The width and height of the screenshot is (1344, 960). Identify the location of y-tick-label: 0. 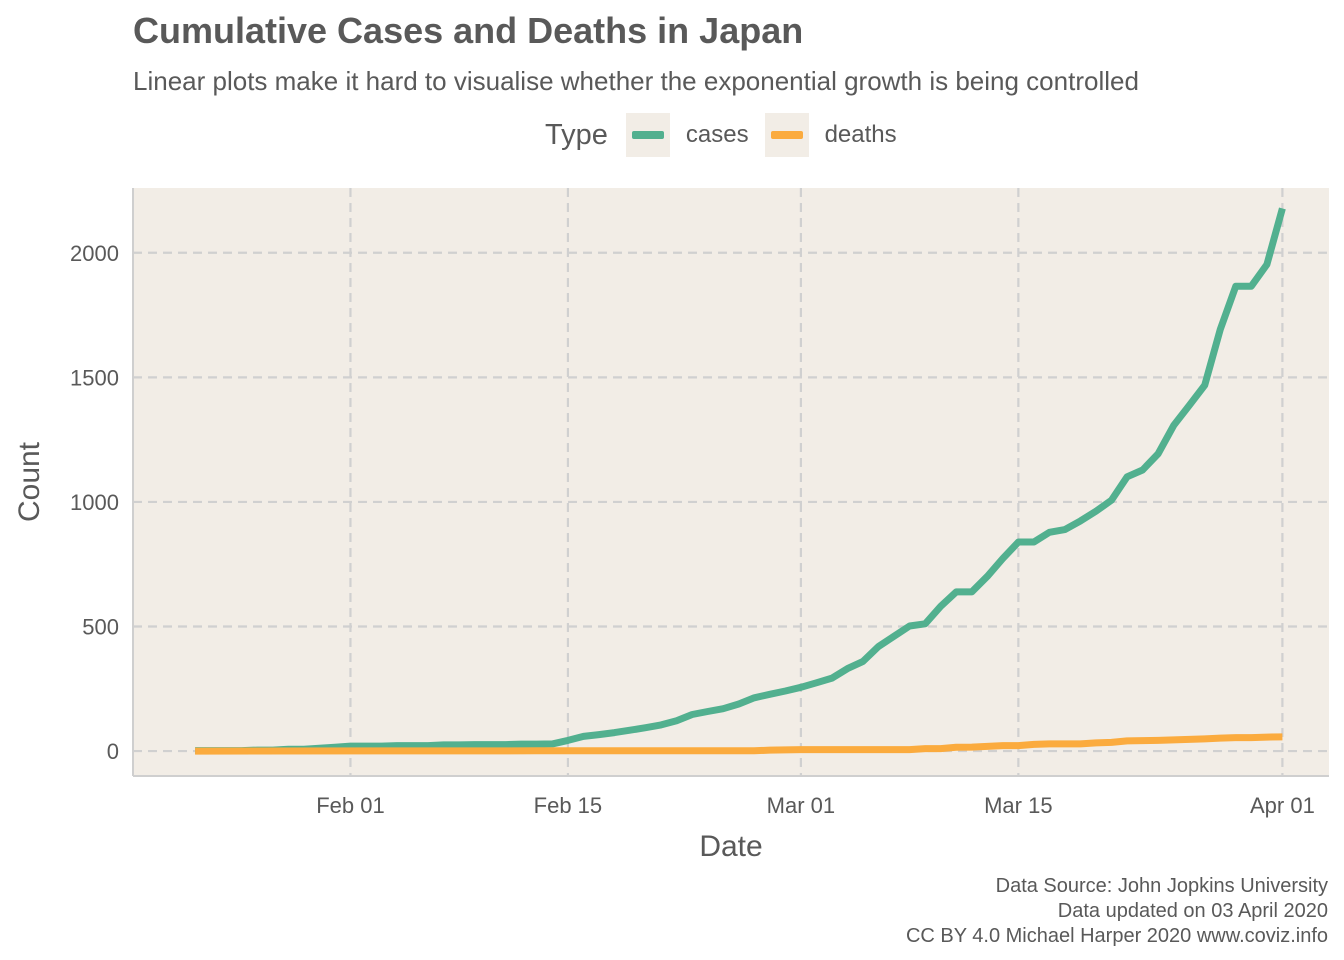
(113, 751).